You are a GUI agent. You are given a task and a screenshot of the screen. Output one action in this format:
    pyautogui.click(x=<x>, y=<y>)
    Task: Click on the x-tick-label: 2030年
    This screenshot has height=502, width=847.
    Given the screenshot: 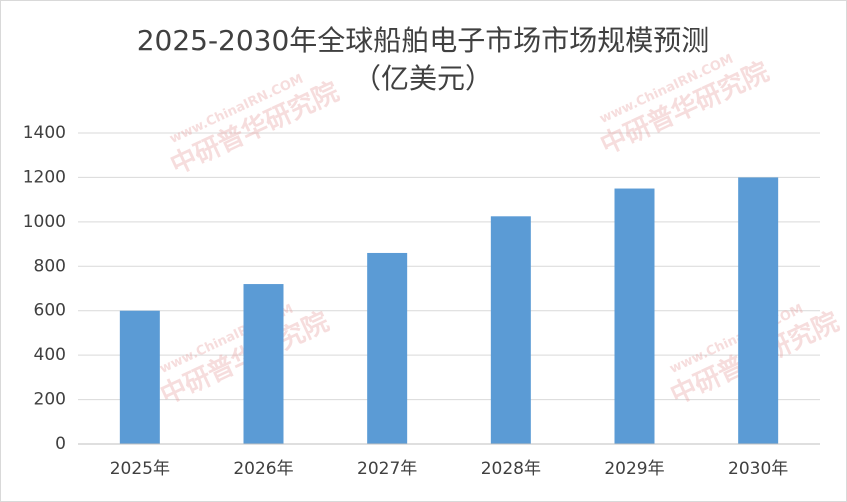 What is the action you would take?
    pyautogui.click(x=758, y=469)
    